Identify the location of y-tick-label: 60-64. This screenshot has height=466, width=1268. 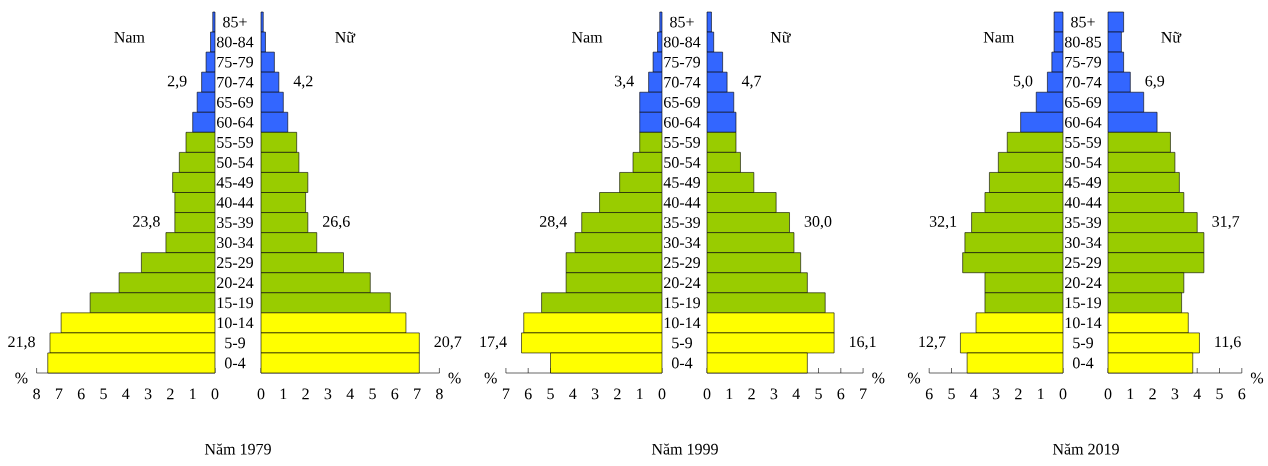
(235, 122).